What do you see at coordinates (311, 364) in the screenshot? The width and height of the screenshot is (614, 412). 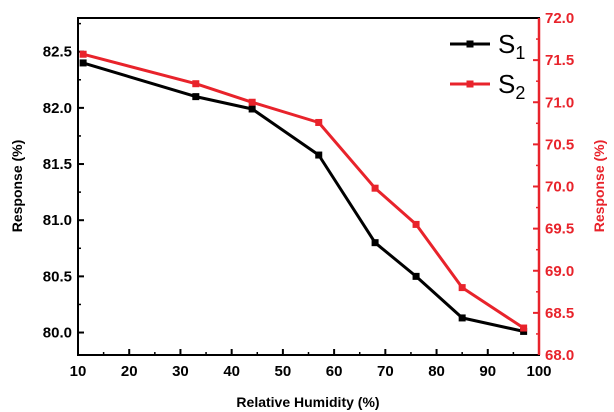 I see `x-axis-ticks: 10 20 30 40 50 60 70 80 90 100` at bounding box center [311, 364].